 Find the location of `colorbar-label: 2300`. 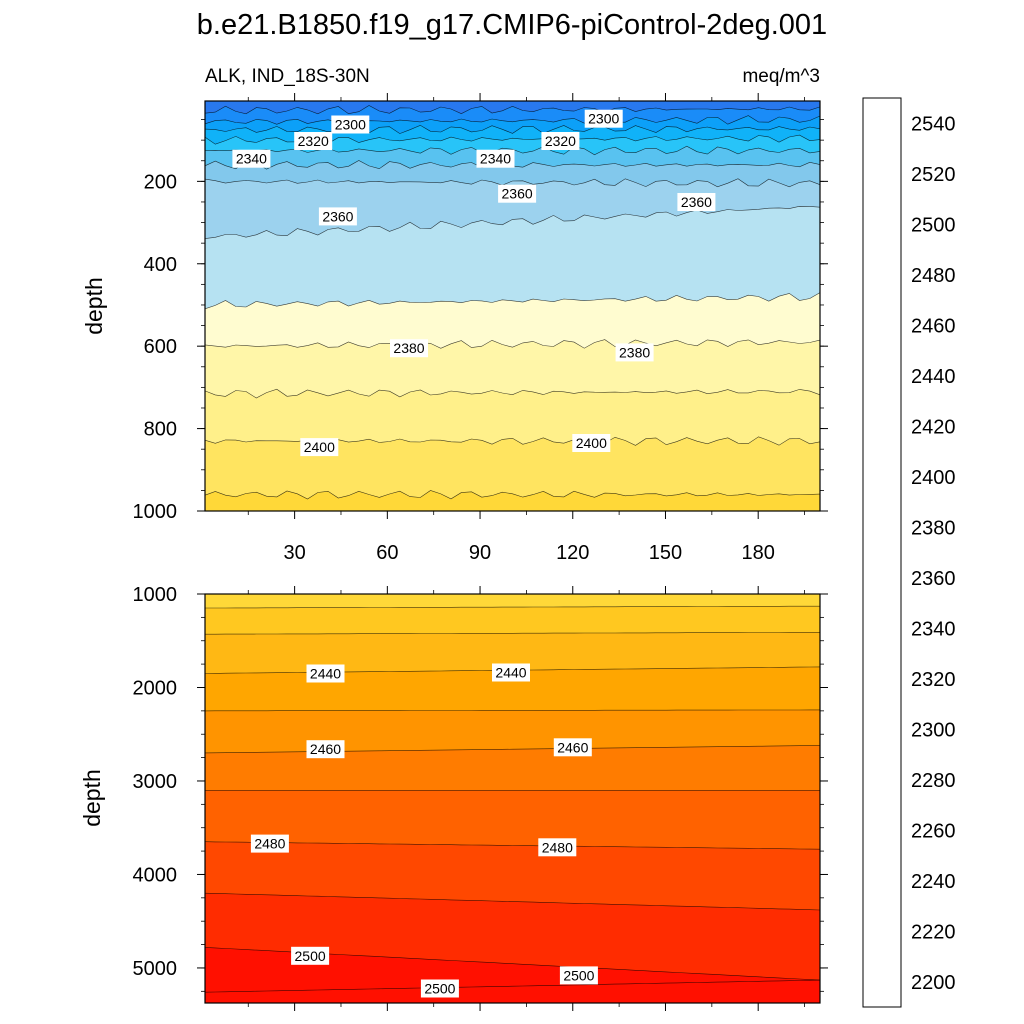

colorbar-label: 2300 is located at coordinates (933, 730).